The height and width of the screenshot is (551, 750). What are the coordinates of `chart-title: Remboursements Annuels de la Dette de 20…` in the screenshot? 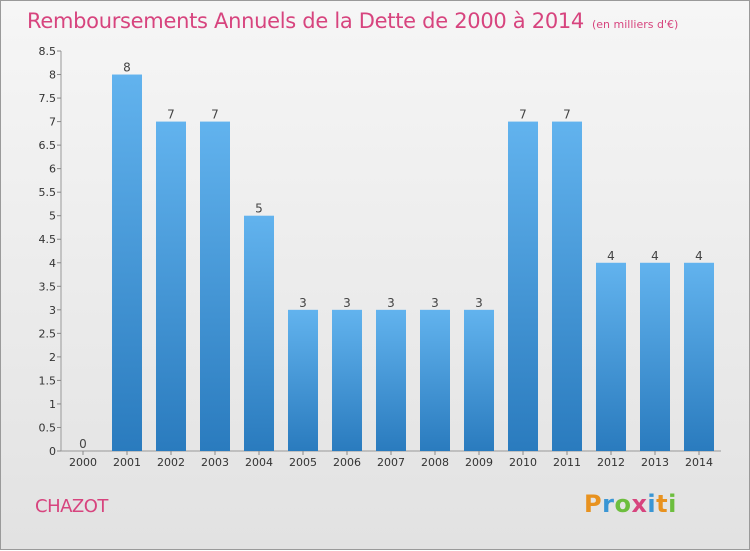 It's located at (353, 21).